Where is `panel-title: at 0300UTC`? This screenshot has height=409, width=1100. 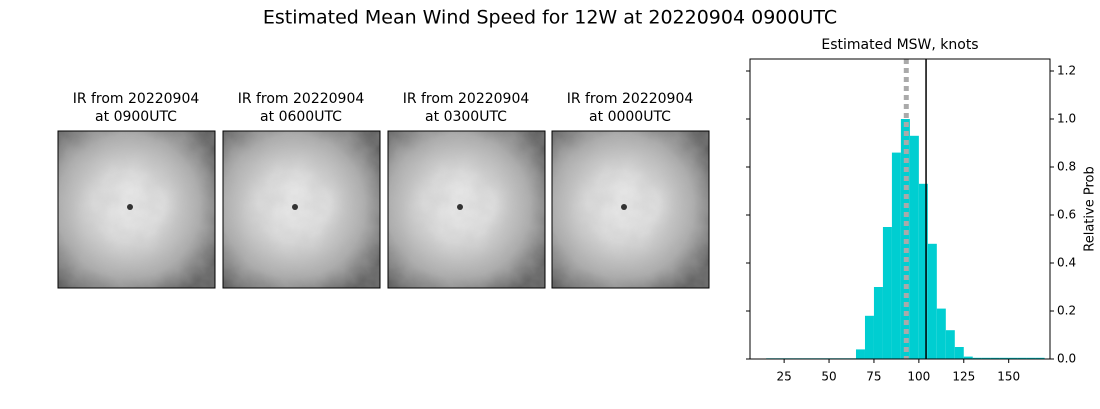
panel-title: at 0300UTC is located at coordinates (466, 117).